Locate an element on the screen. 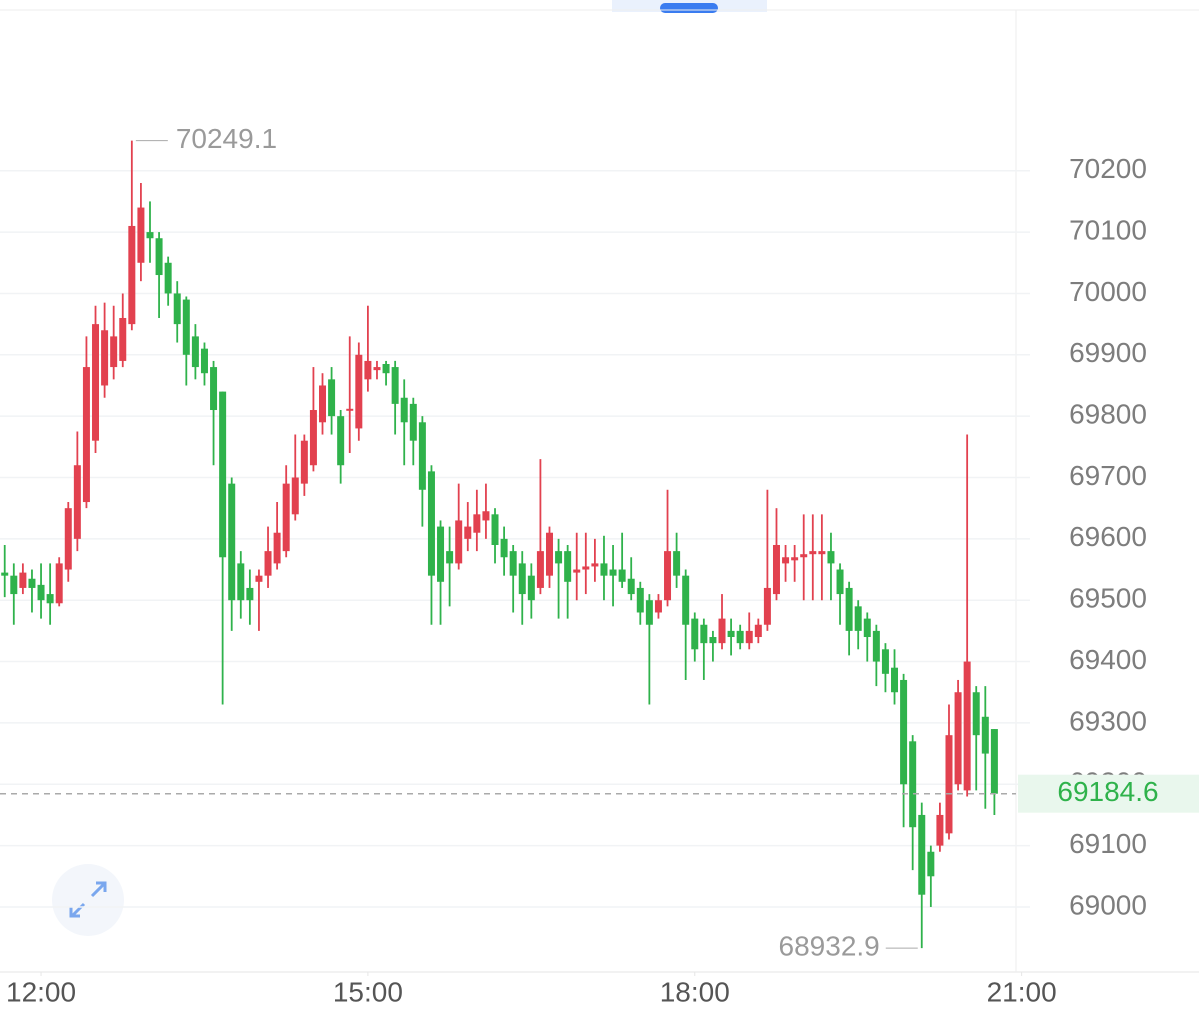  x-tick-label: 21:00 is located at coordinates (1022, 991).